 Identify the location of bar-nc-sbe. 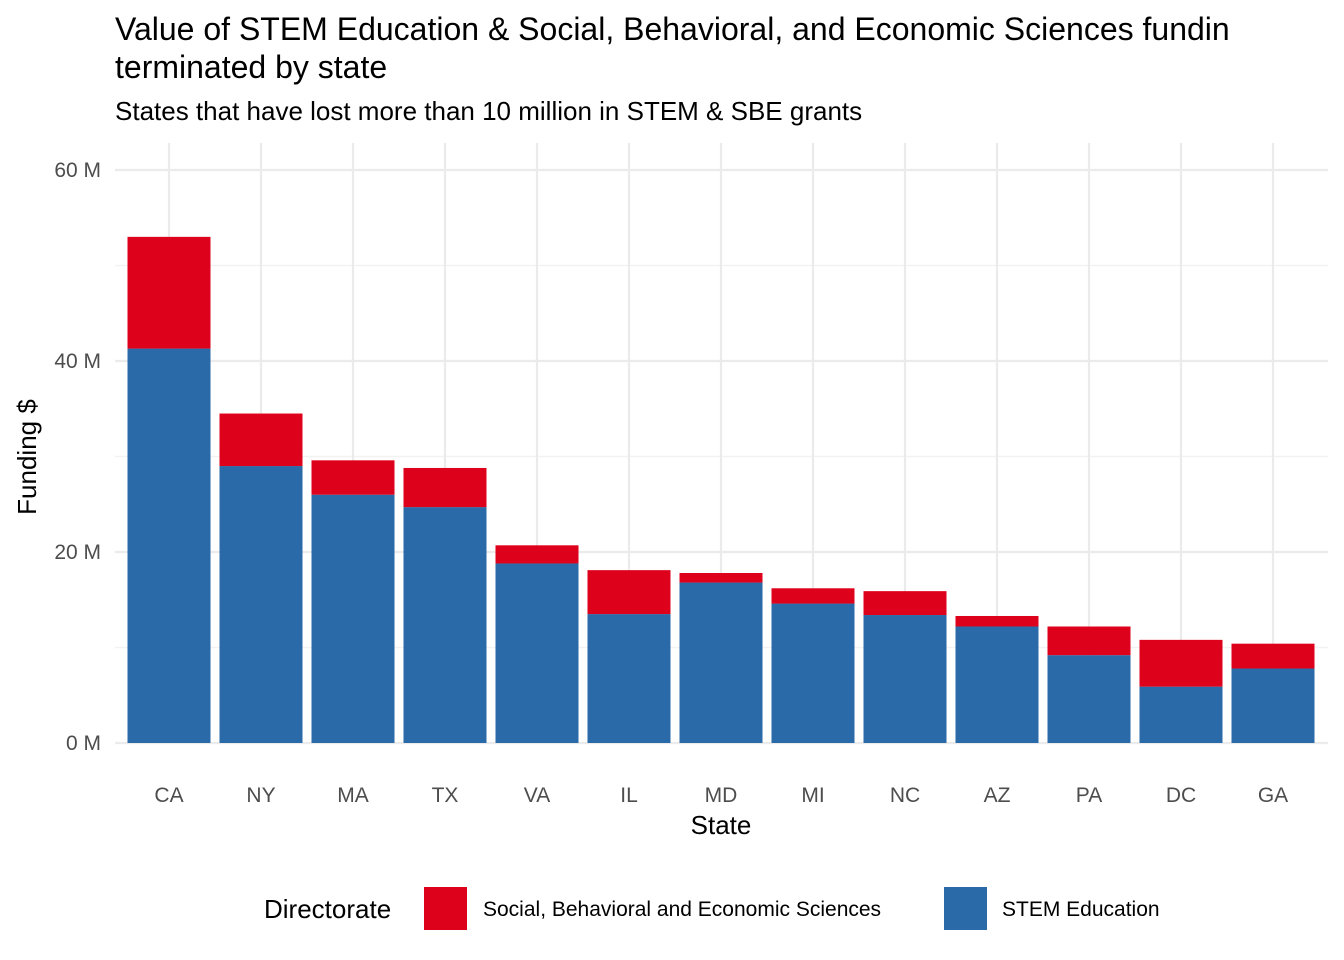
(905, 603).